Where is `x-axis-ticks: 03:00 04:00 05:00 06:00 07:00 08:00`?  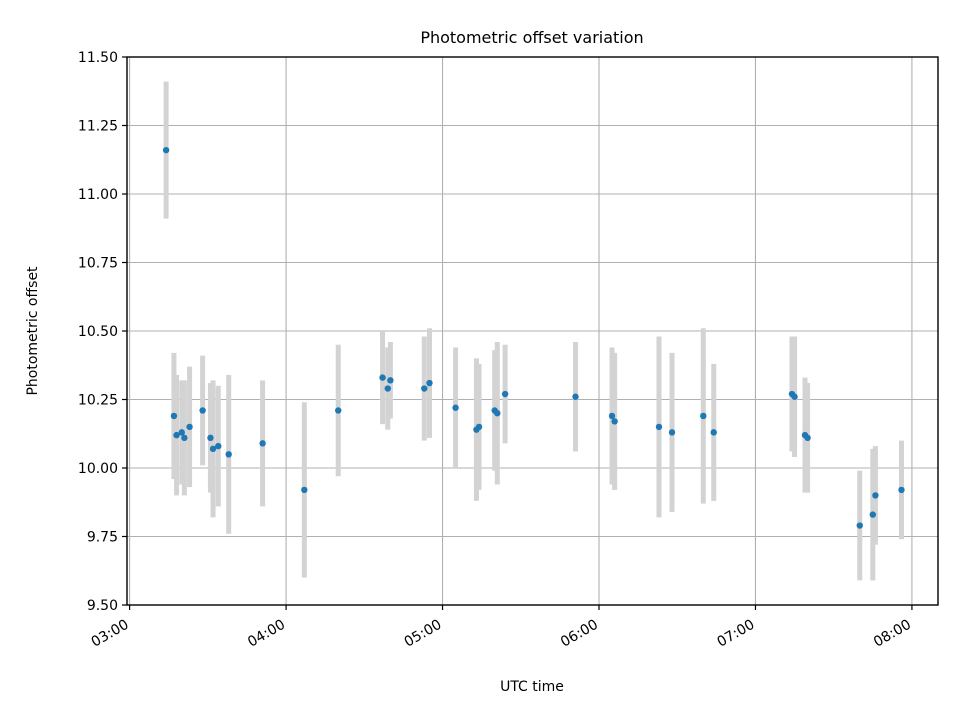 x-axis-ticks: 03:00 04:00 05:00 06:00 07:00 08:00 is located at coordinates (501, 628).